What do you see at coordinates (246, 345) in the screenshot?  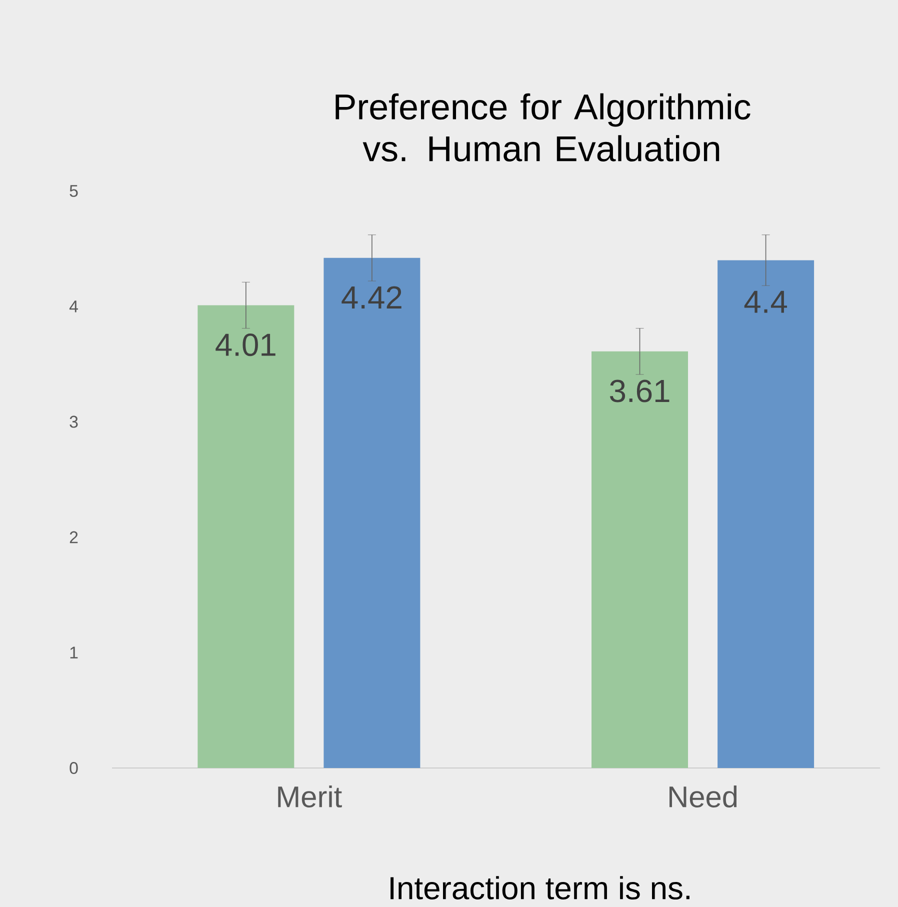 I see `data-label: 4.01` at bounding box center [246, 345].